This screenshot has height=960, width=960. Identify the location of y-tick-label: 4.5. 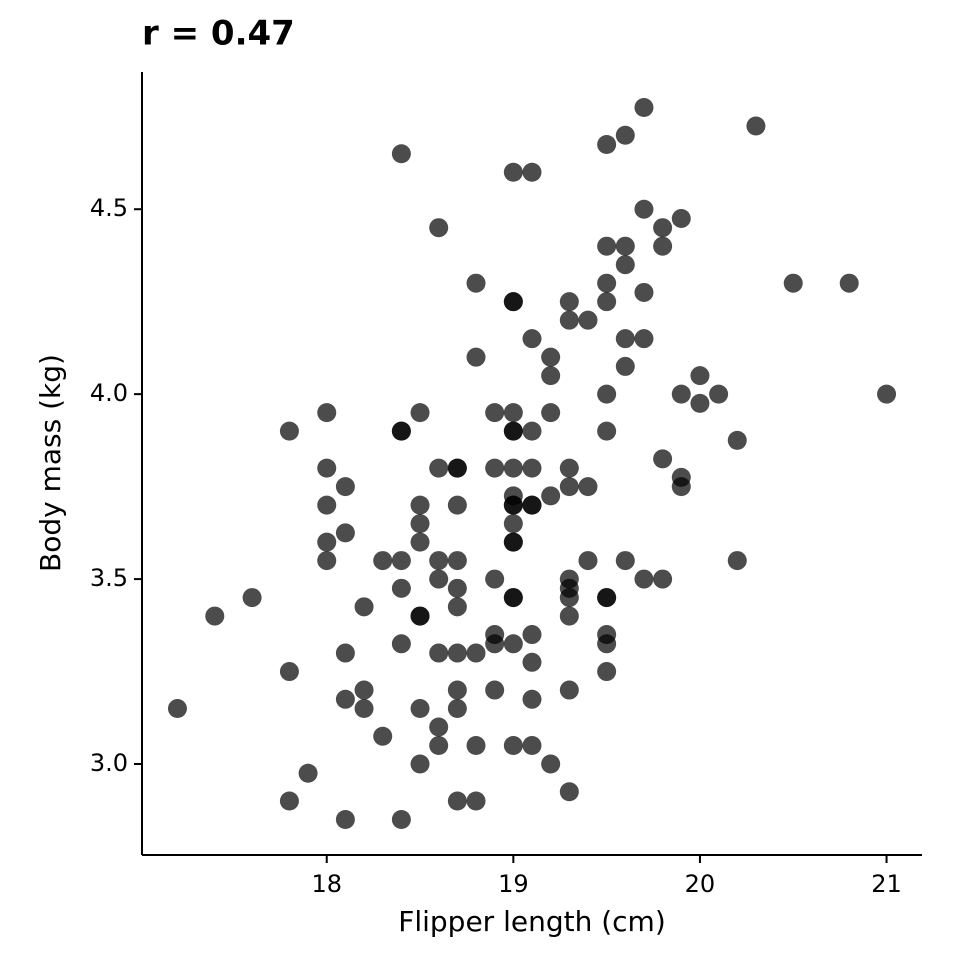
(109, 208).